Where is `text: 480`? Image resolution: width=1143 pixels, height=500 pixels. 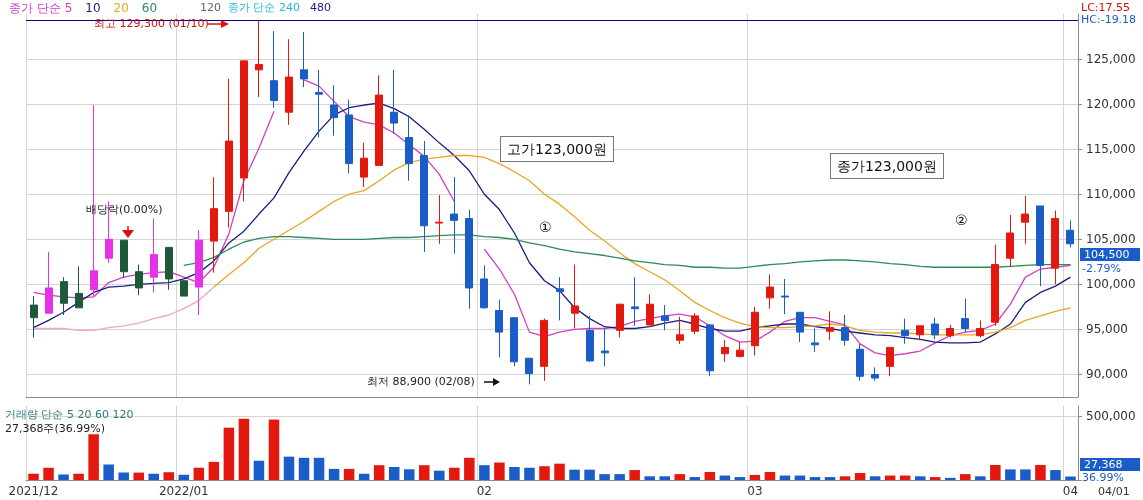
text: 480 is located at coordinates (320, 7).